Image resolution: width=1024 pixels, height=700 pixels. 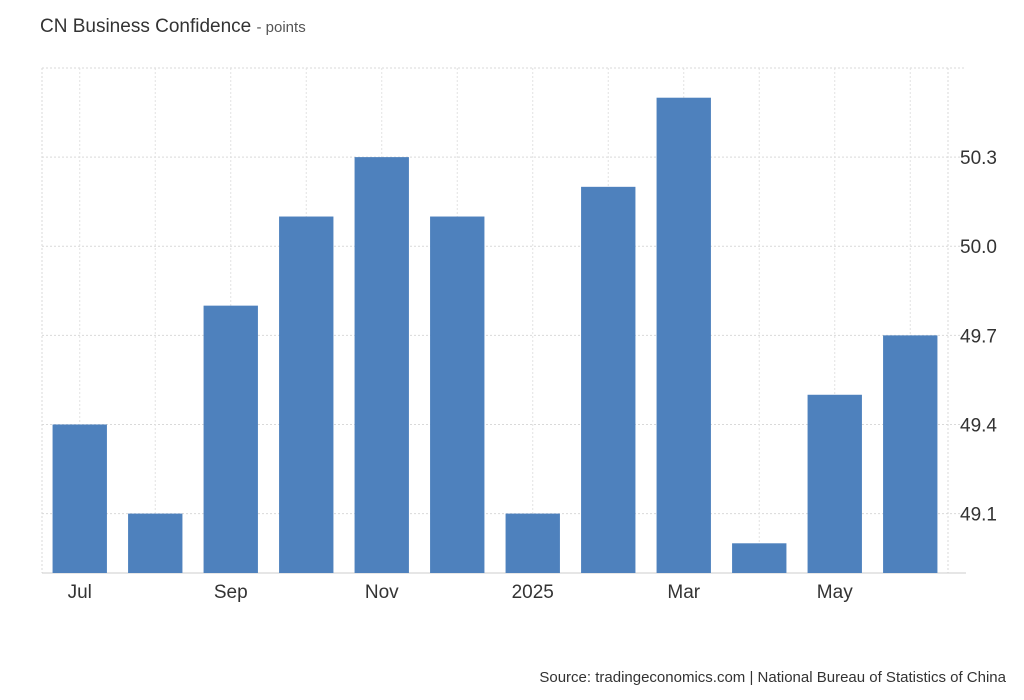 What do you see at coordinates (155, 543) in the screenshot?
I see `bar-aug` at bounding box center [155, 543].